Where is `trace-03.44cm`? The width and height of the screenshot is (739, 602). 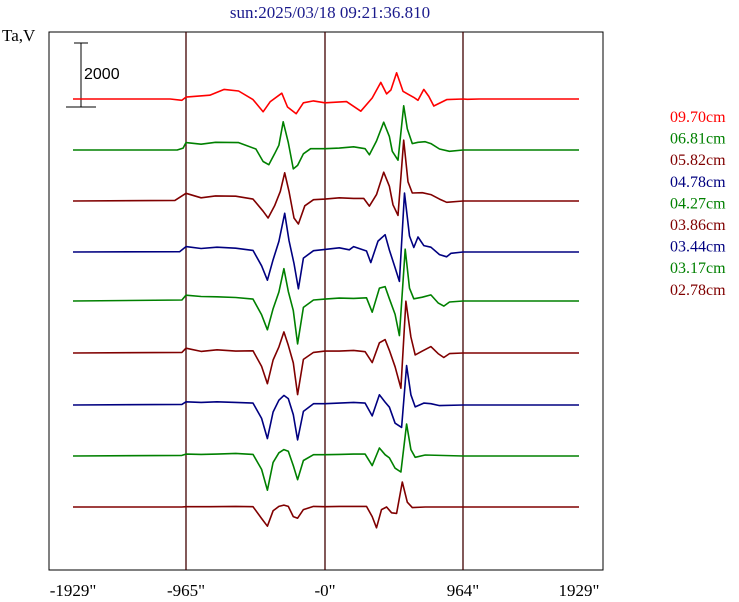 trace-03.44cm is located at coordinates (325, 402).